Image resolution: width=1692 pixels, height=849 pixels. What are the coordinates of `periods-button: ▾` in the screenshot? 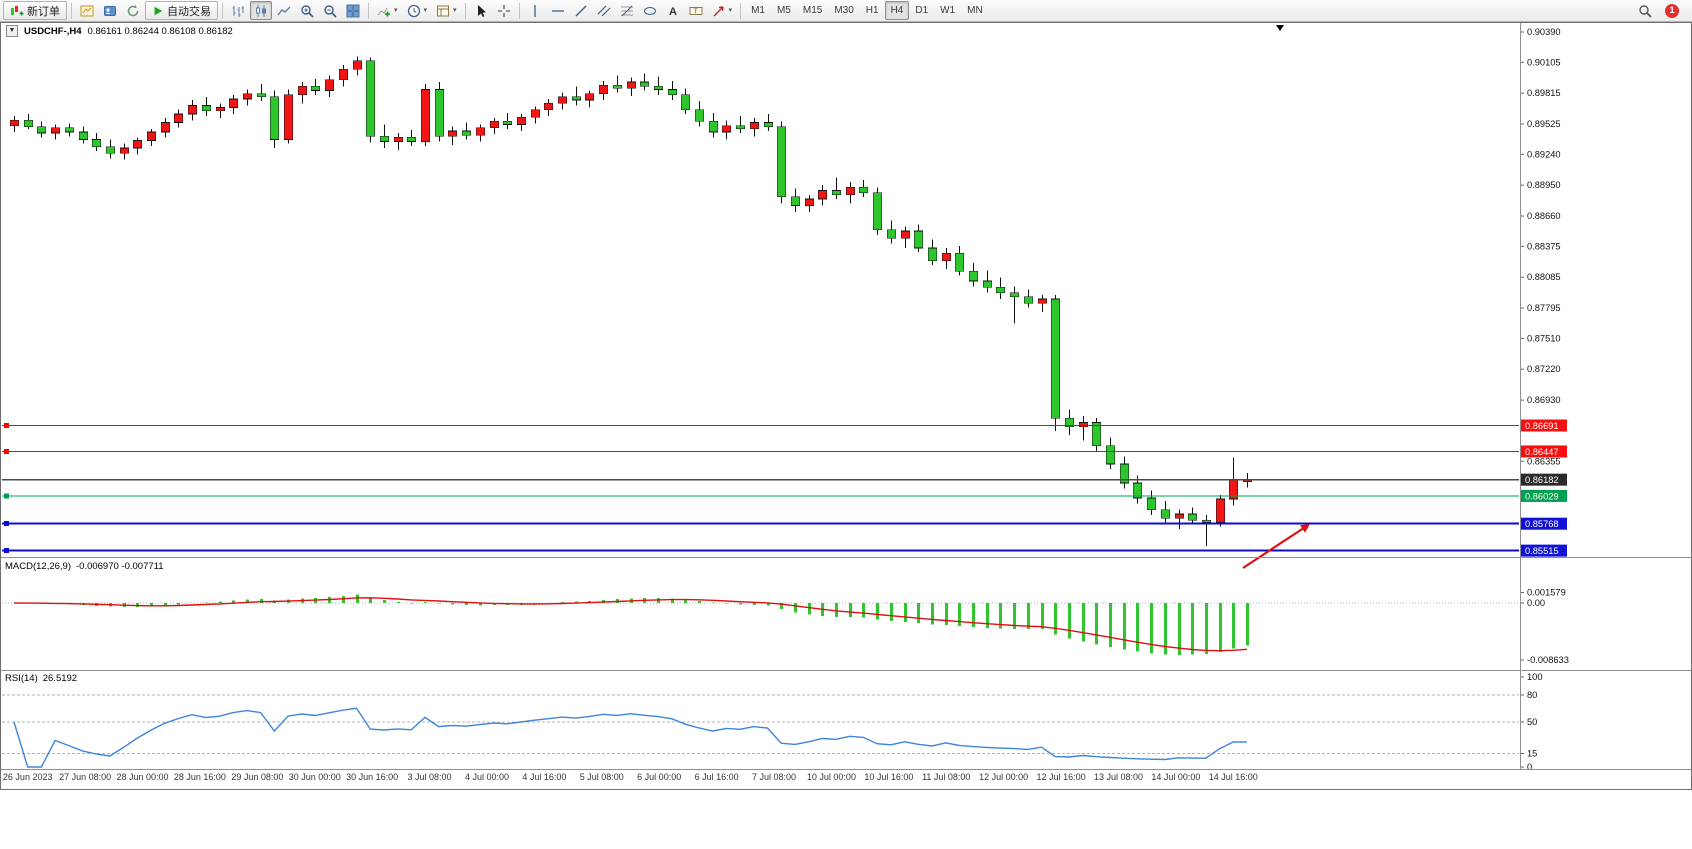 It's located at (417, 10).